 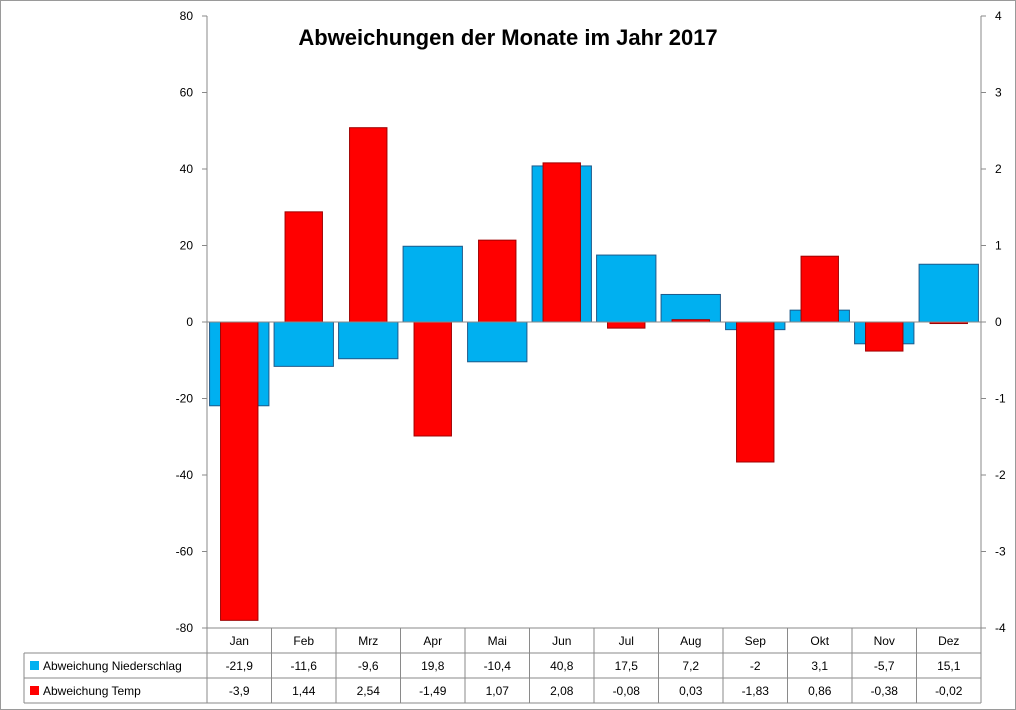 I want to click on right-axis-tick-label: 2, so click(x=998, y=169).